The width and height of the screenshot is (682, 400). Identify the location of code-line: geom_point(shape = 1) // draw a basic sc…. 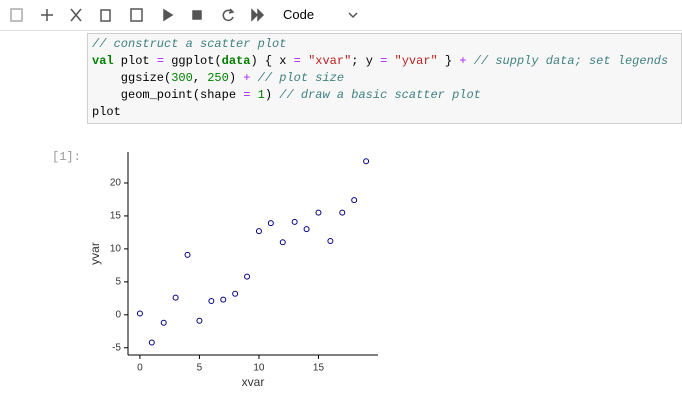
(384, 95).